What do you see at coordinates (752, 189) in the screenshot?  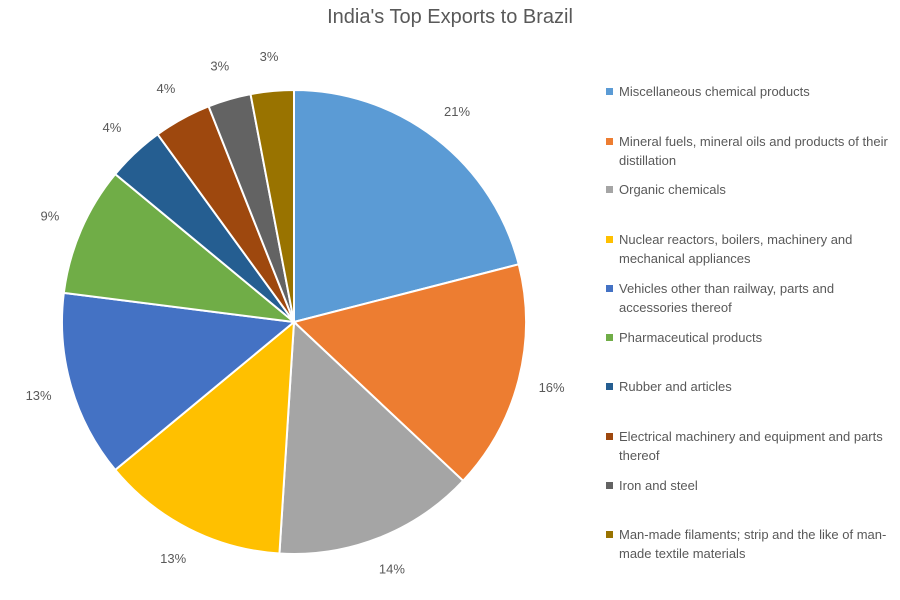 I see `legend-item: Organic chemicals` at bounding box center [752, 189].